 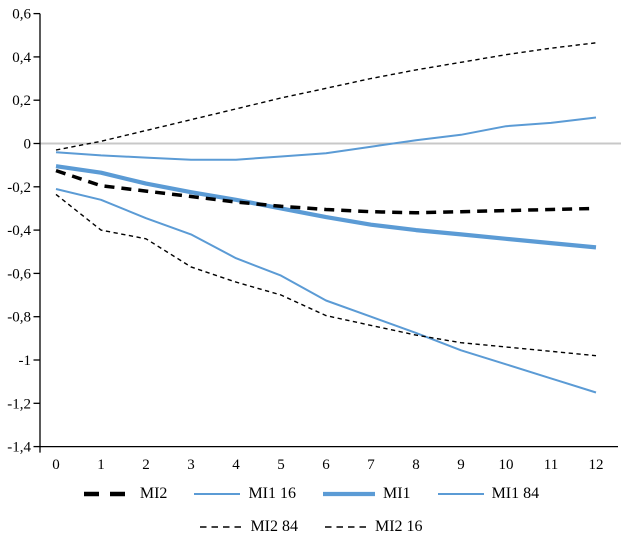 What do you see at coordinates (281, 465) in the screenshot?
I see `x-tick-label: 5` at bounding box center [281, 465].